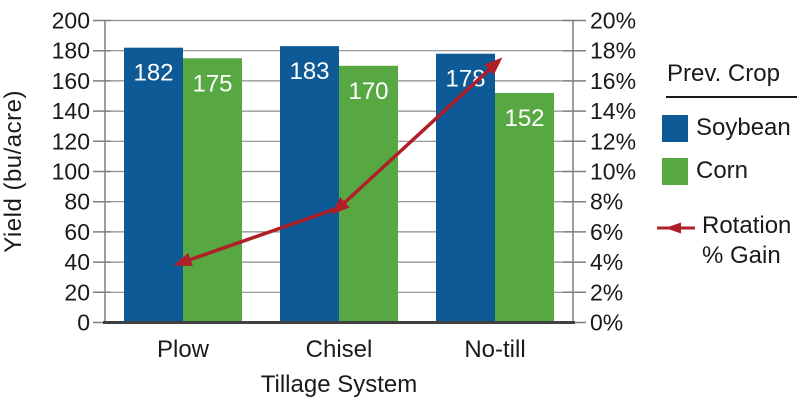 This screenshot has height=409, width=800. What do you see at coordinates (71, 172) in the screenshot?
I see `y-axis-tick-label: 100` at bounding box center [71, 172].